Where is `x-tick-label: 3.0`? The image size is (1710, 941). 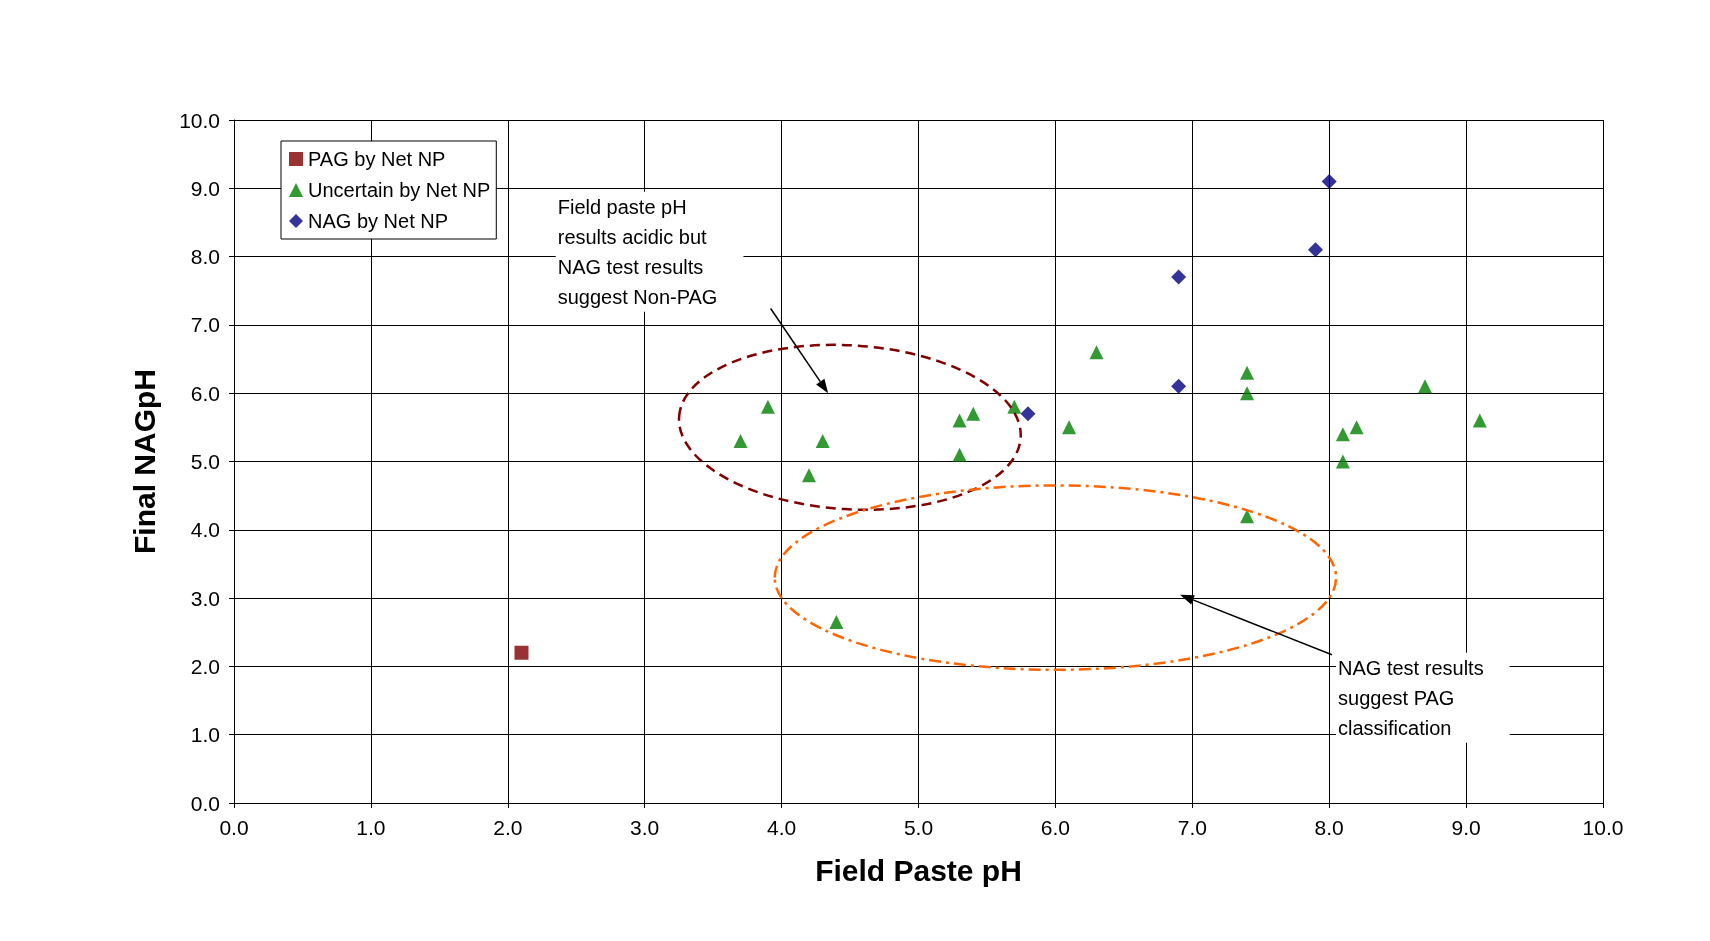 x-tick-label: 3.0 is located at coordinates (645, 827).